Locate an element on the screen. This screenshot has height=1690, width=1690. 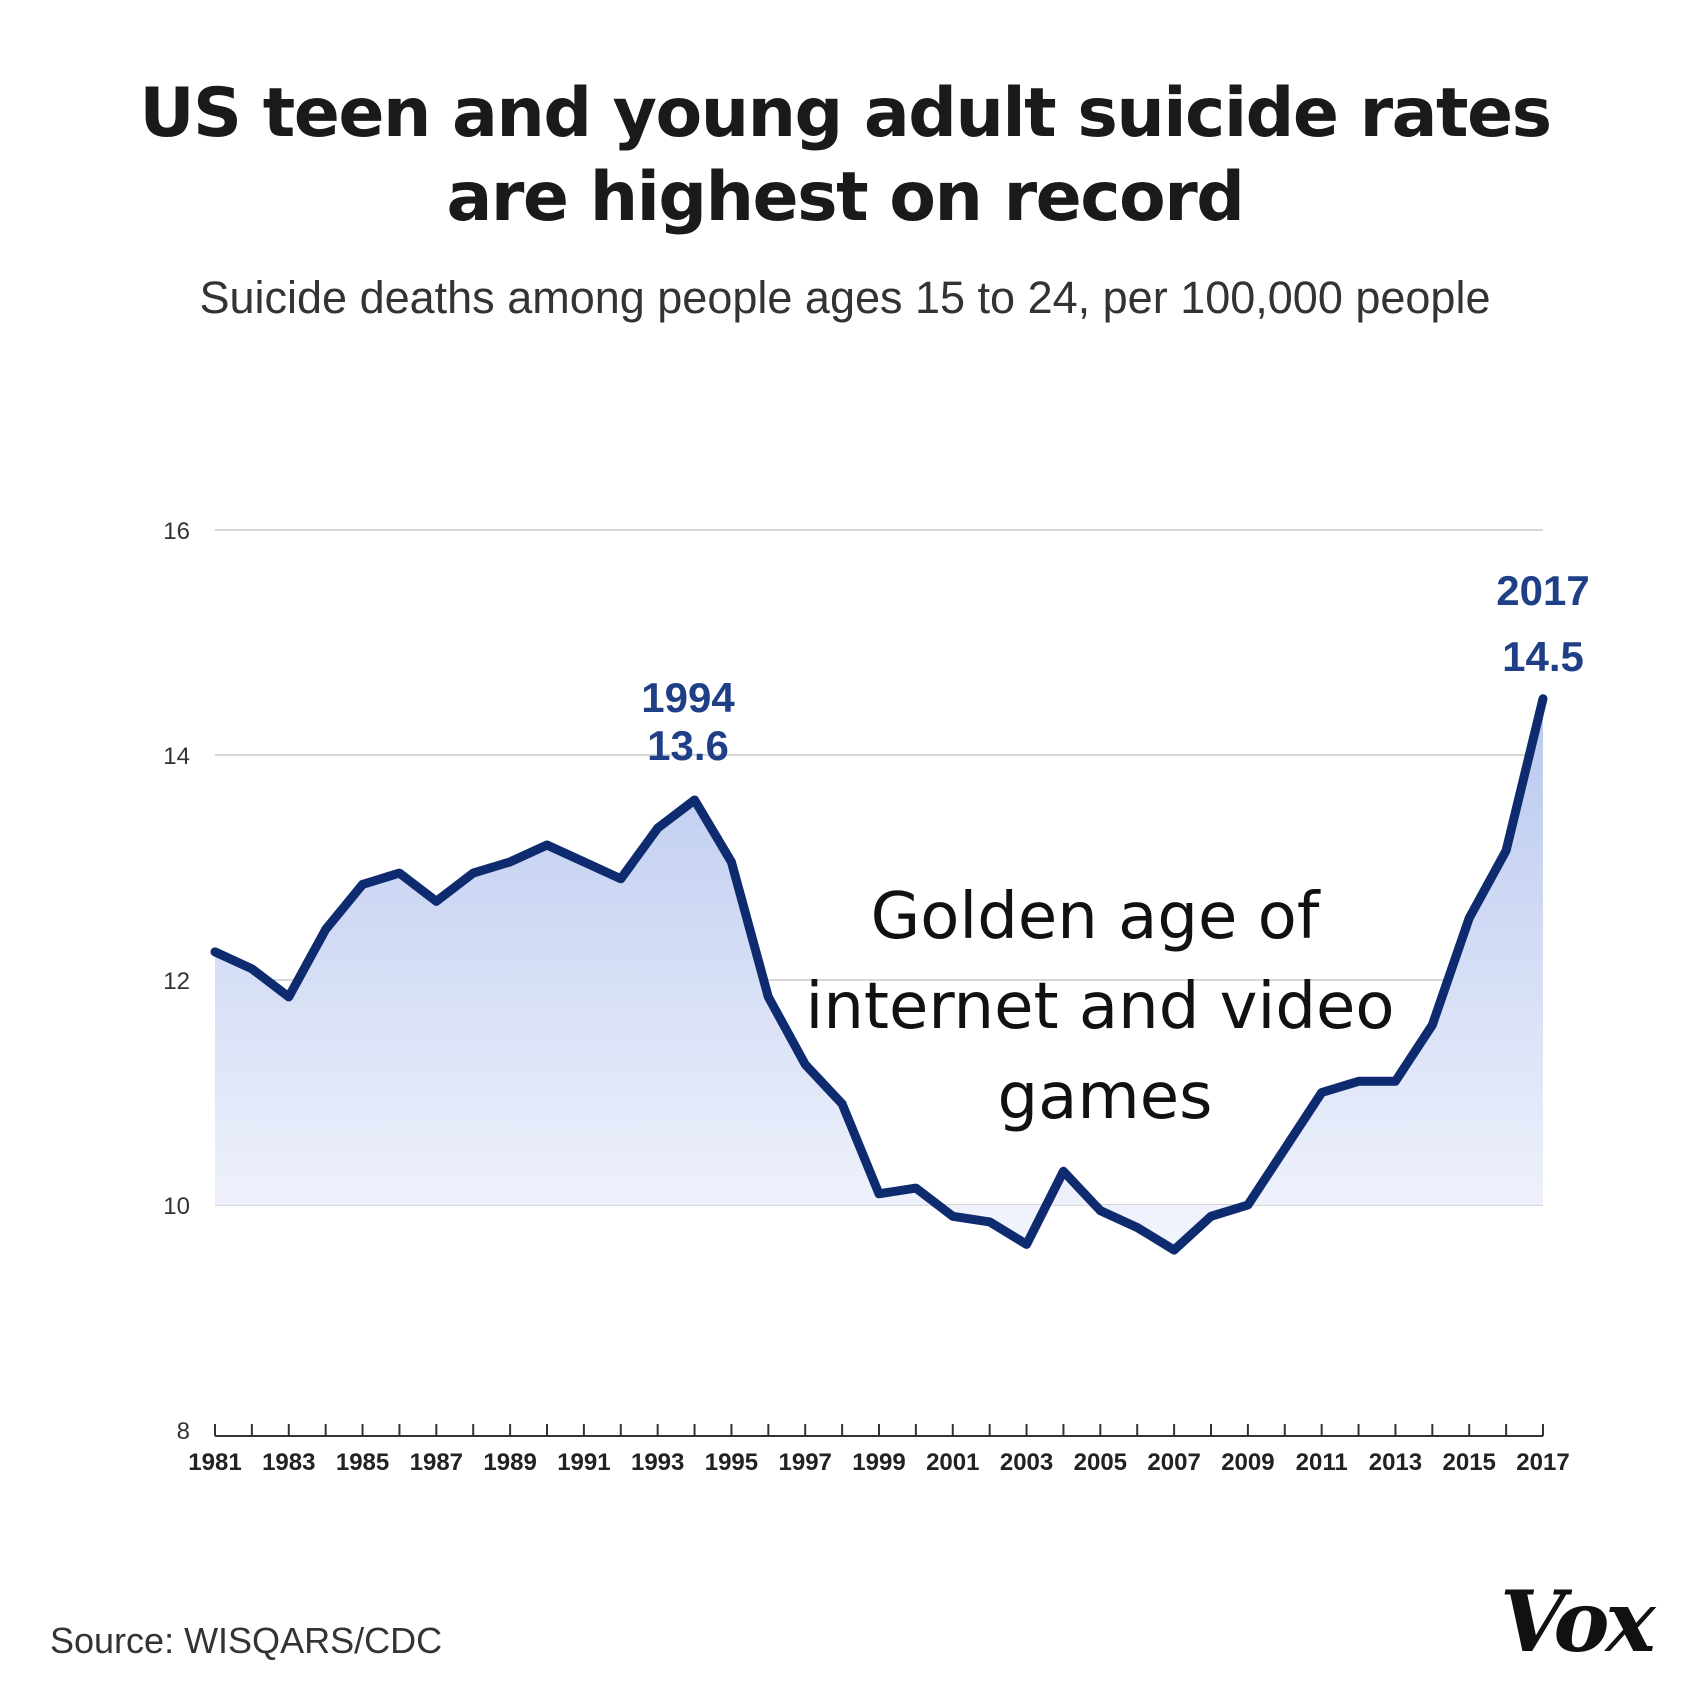
x-tick-label-1993: 1993 is located at coordinates (657, 1462).